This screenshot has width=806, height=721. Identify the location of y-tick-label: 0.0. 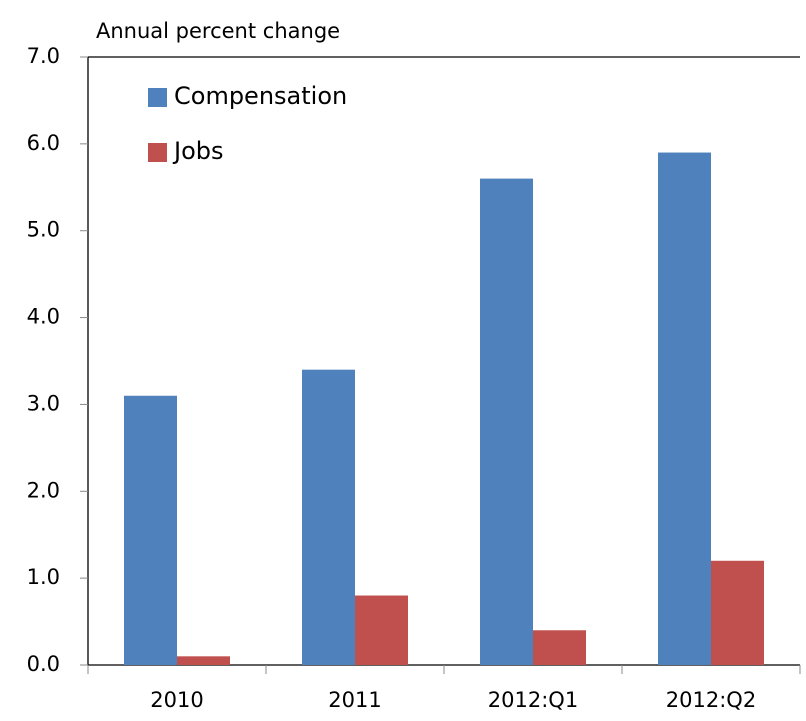
(43, 664).